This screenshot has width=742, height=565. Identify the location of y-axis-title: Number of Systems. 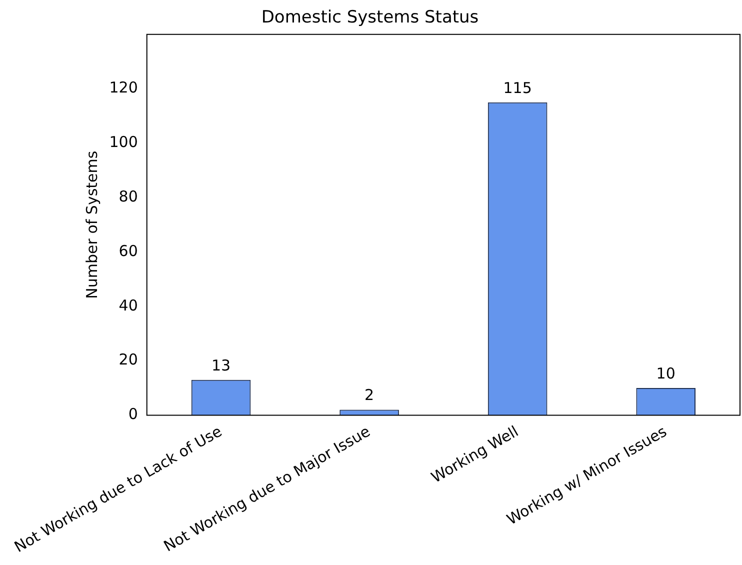
(92, 224).